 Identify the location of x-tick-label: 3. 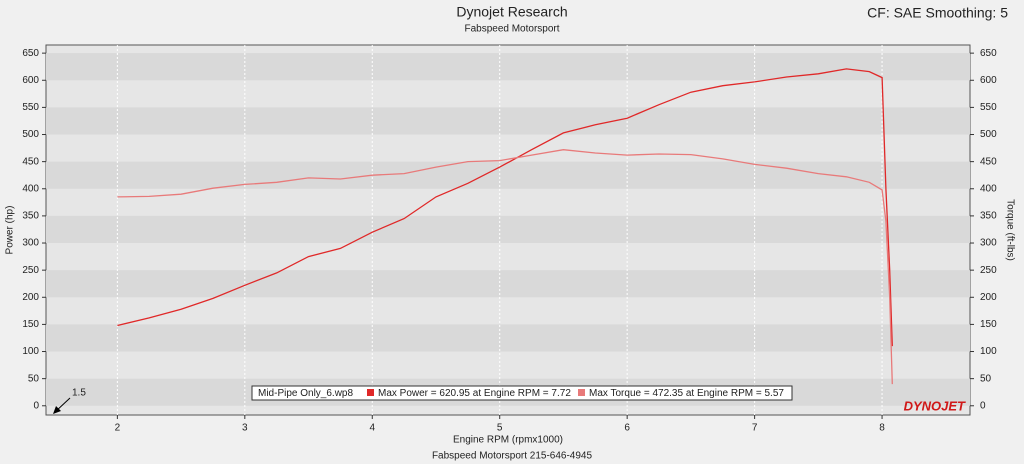
(245, 428).